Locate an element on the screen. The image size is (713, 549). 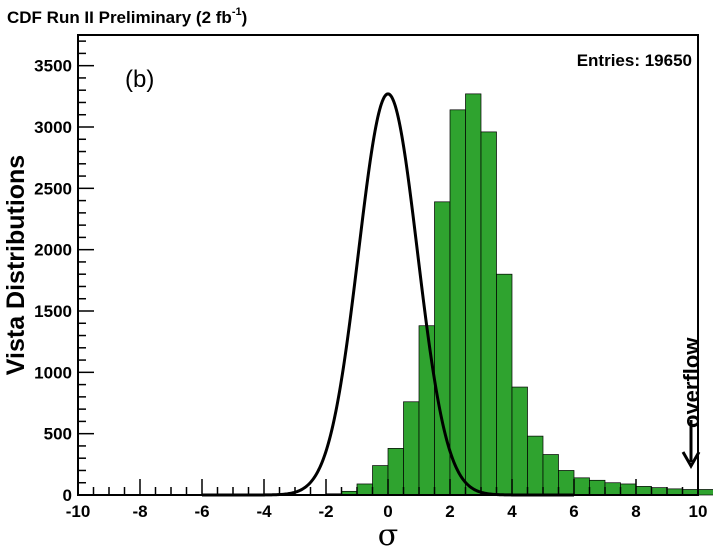
x-tick-label: 10 is located at coordinates (698, 511).